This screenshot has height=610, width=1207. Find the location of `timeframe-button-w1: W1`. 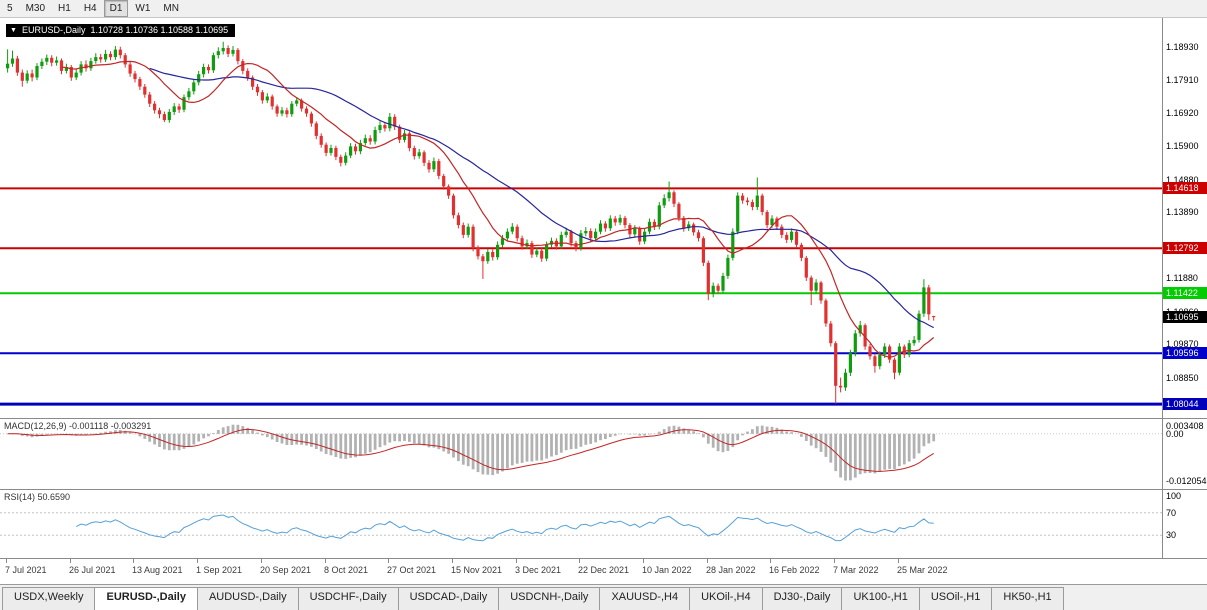

timeframe-button-w1: W1 is located at coordinates (142, 8).